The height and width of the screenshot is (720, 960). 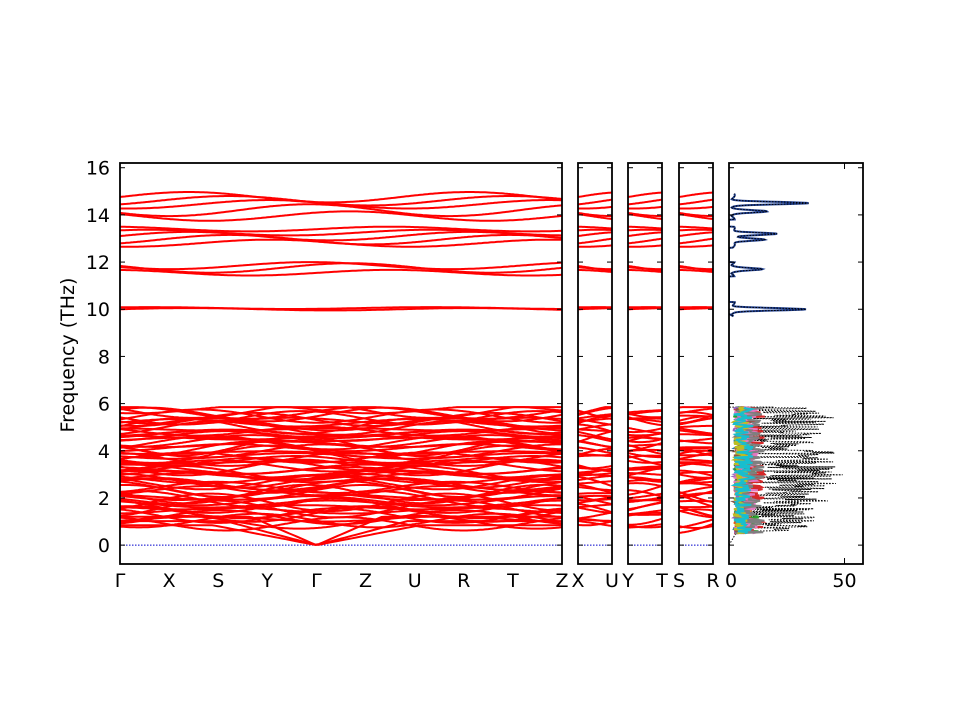 I want to click on y-tick-label: 6, so click(x=104, y=405).